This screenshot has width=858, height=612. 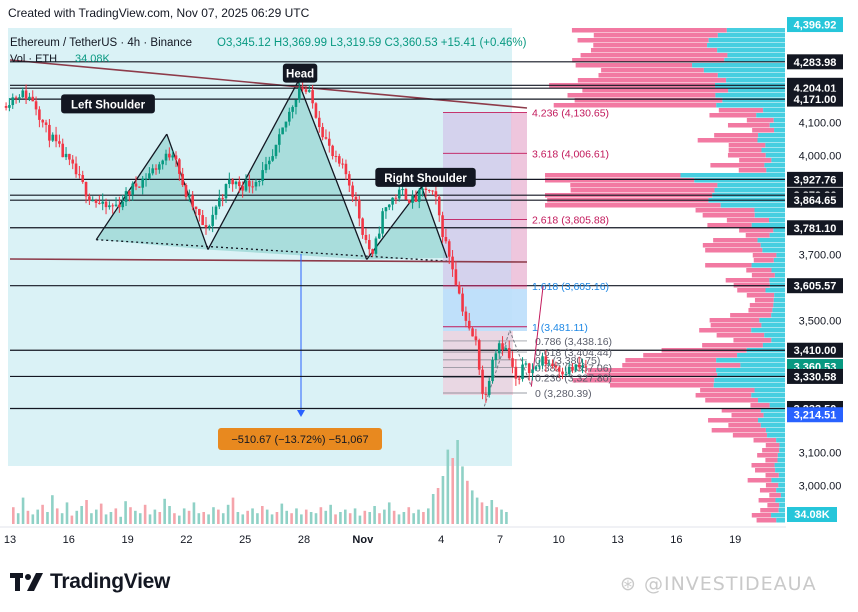 I want to click on volume-legend-label: Vol · ETH, so click(x=33, y=59).